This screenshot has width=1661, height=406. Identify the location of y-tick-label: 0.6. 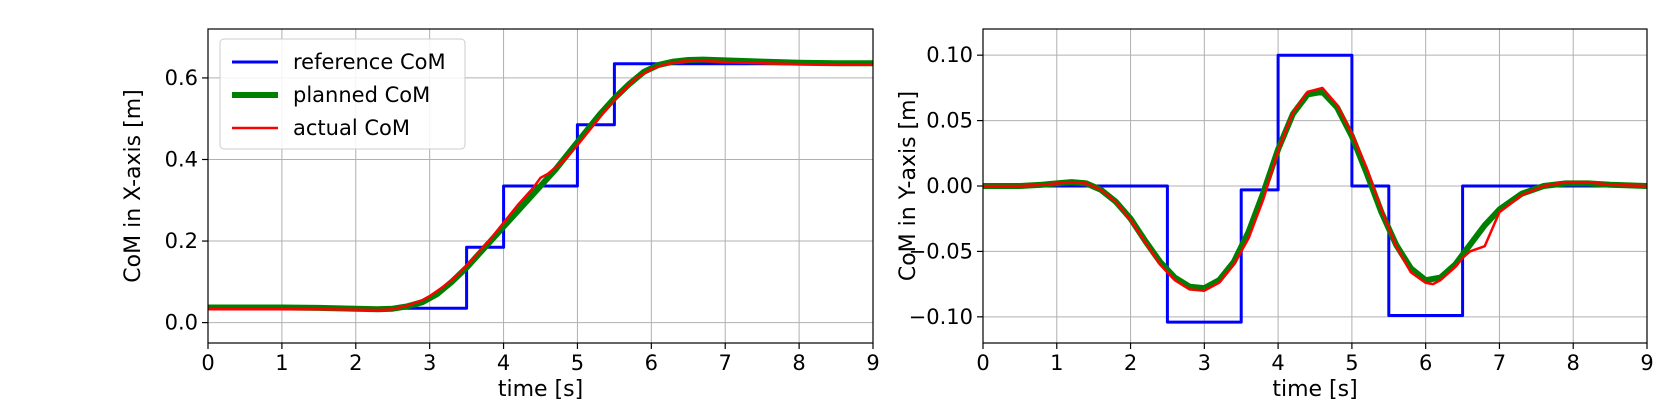
(181, 78).